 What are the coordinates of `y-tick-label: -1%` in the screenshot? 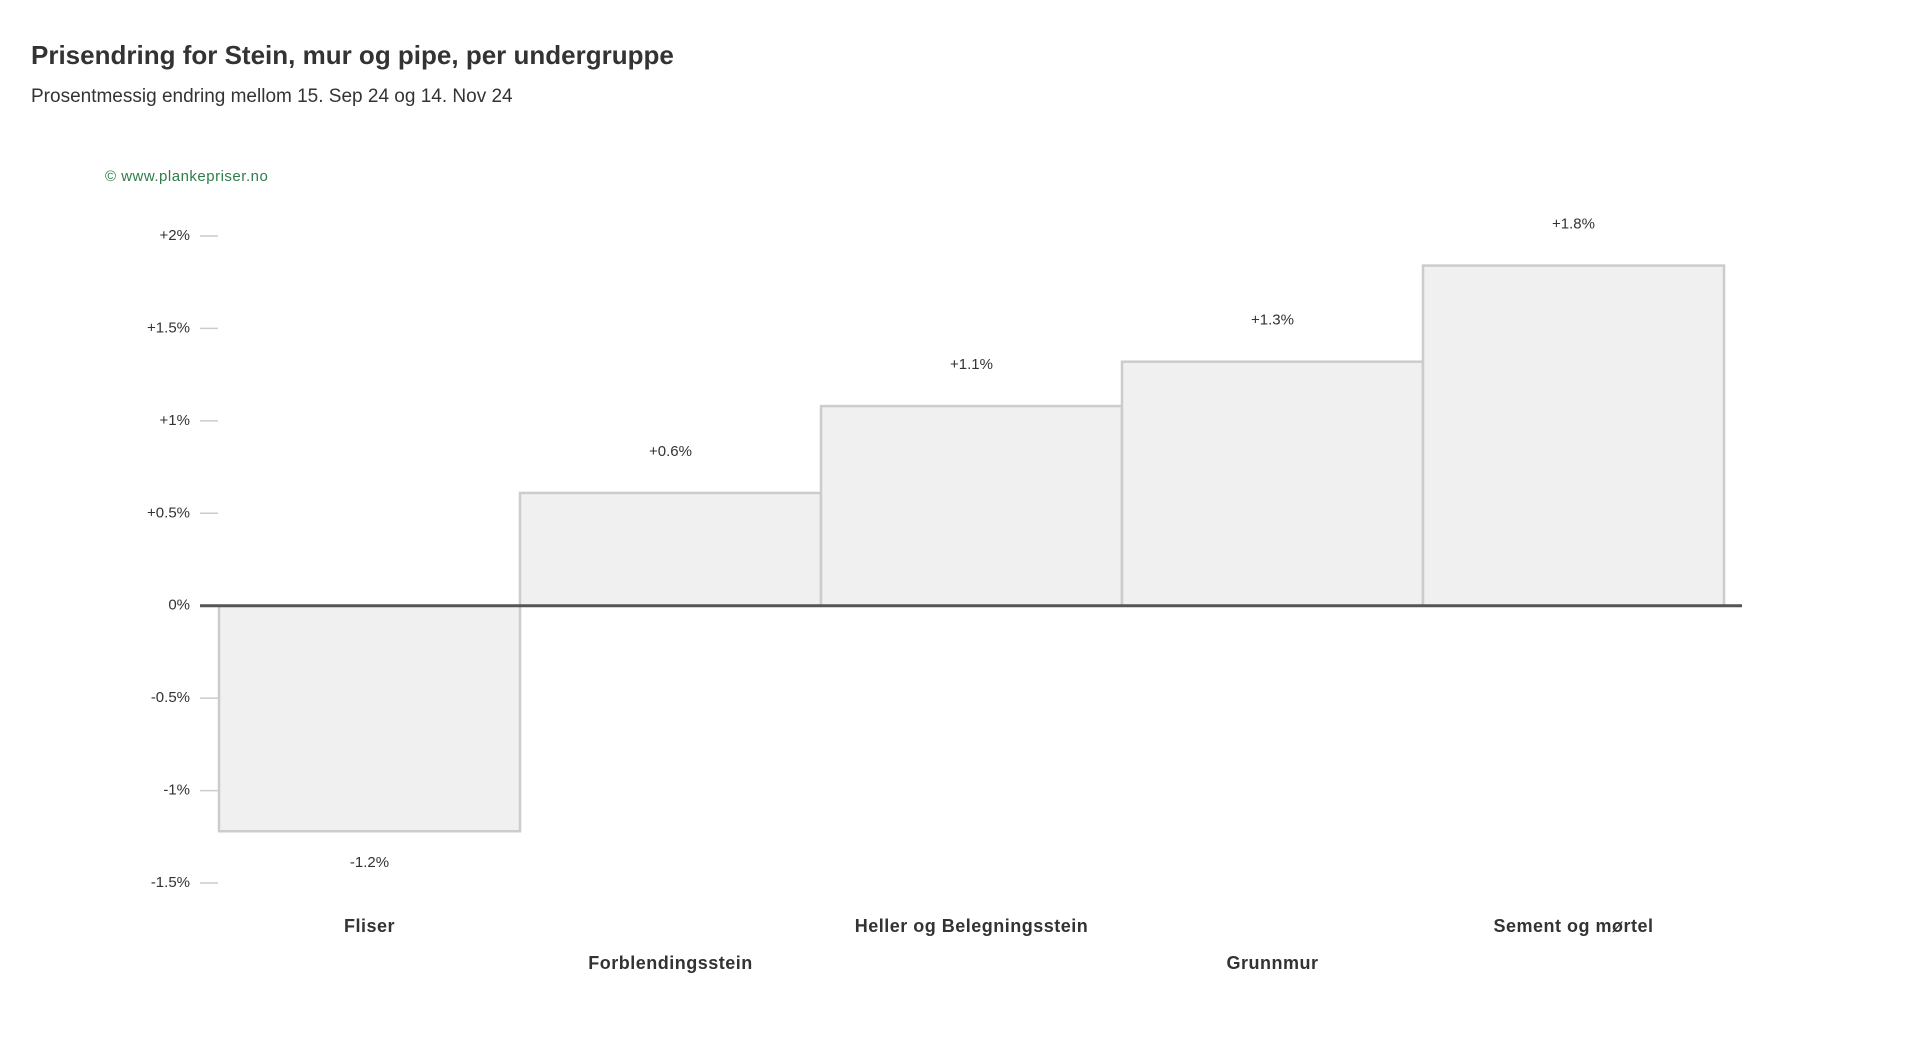 It's located at (176, 790).